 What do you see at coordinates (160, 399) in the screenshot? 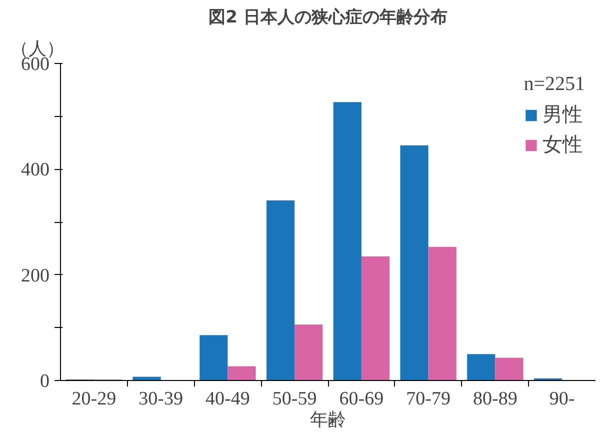
I see `x-tick-label: 30-39` at bounding box center [160, 399].